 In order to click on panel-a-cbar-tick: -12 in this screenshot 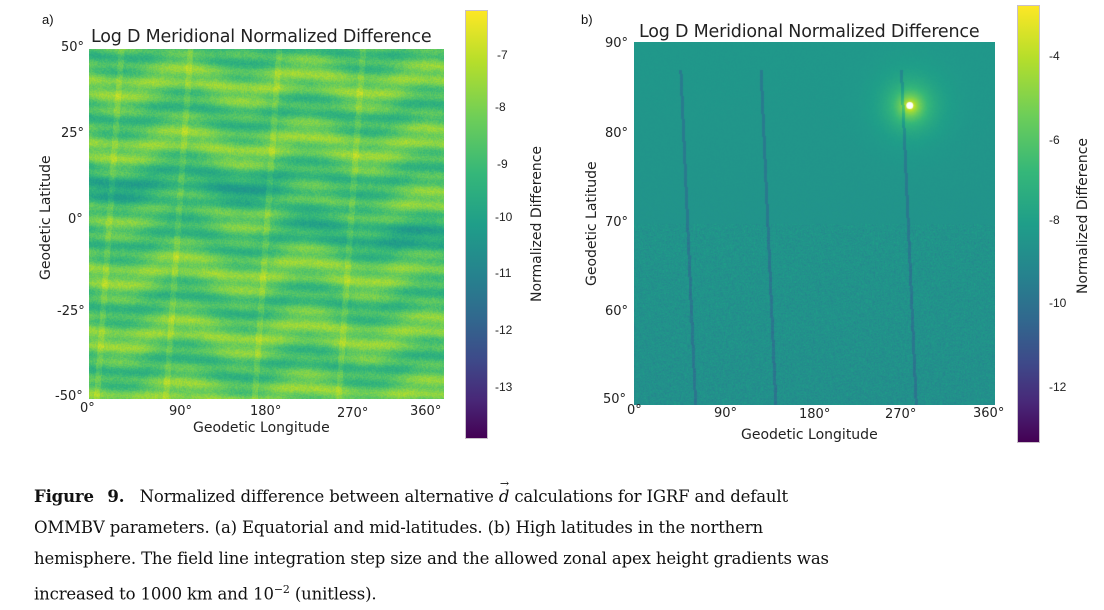, I will do `click(504, 330)`.